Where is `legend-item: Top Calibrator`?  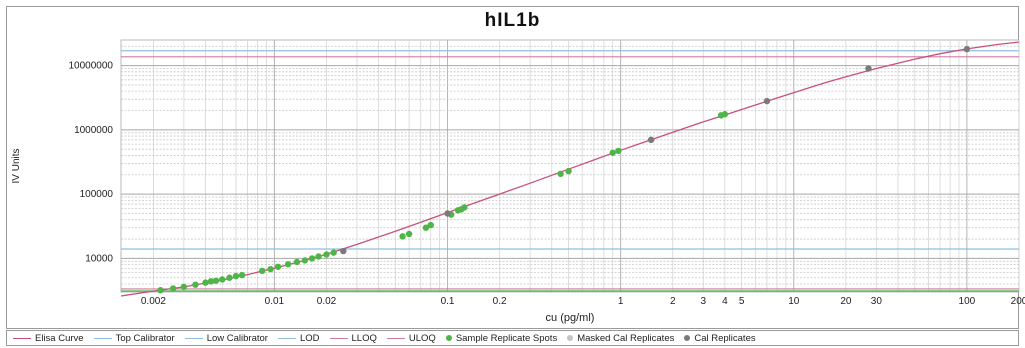 legend-item: Top Calibrator is located at coordinates (134, 338).